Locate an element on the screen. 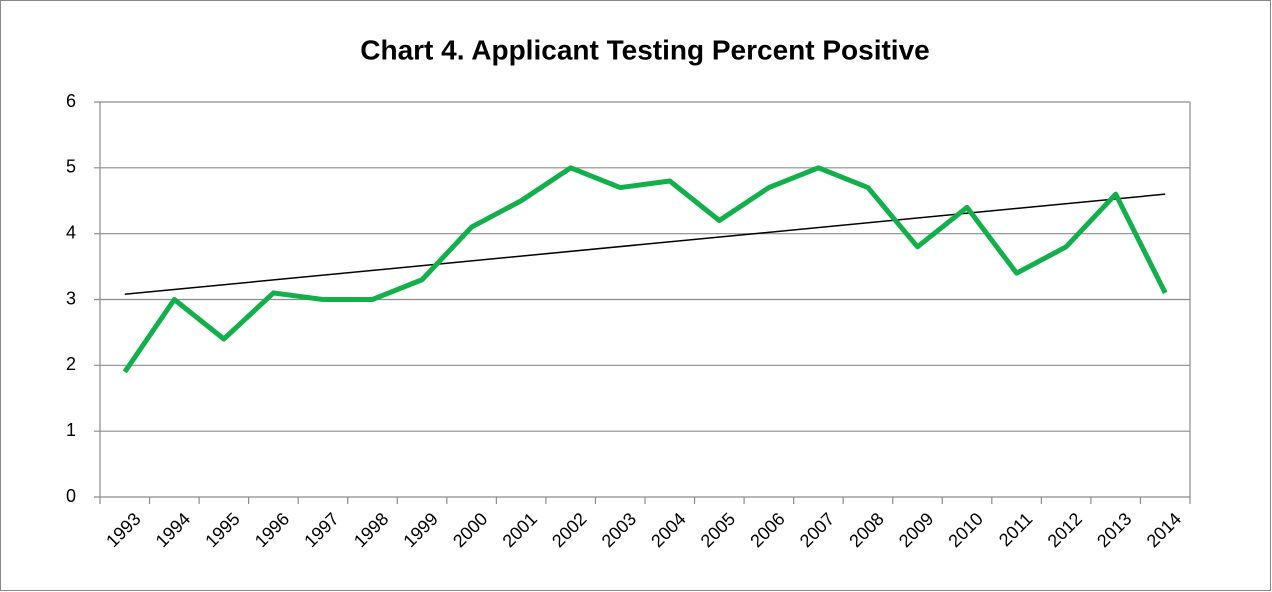 This screenshot has height=592, width=1272. y-tick-label: 2 is located at coordinates (71, 364).